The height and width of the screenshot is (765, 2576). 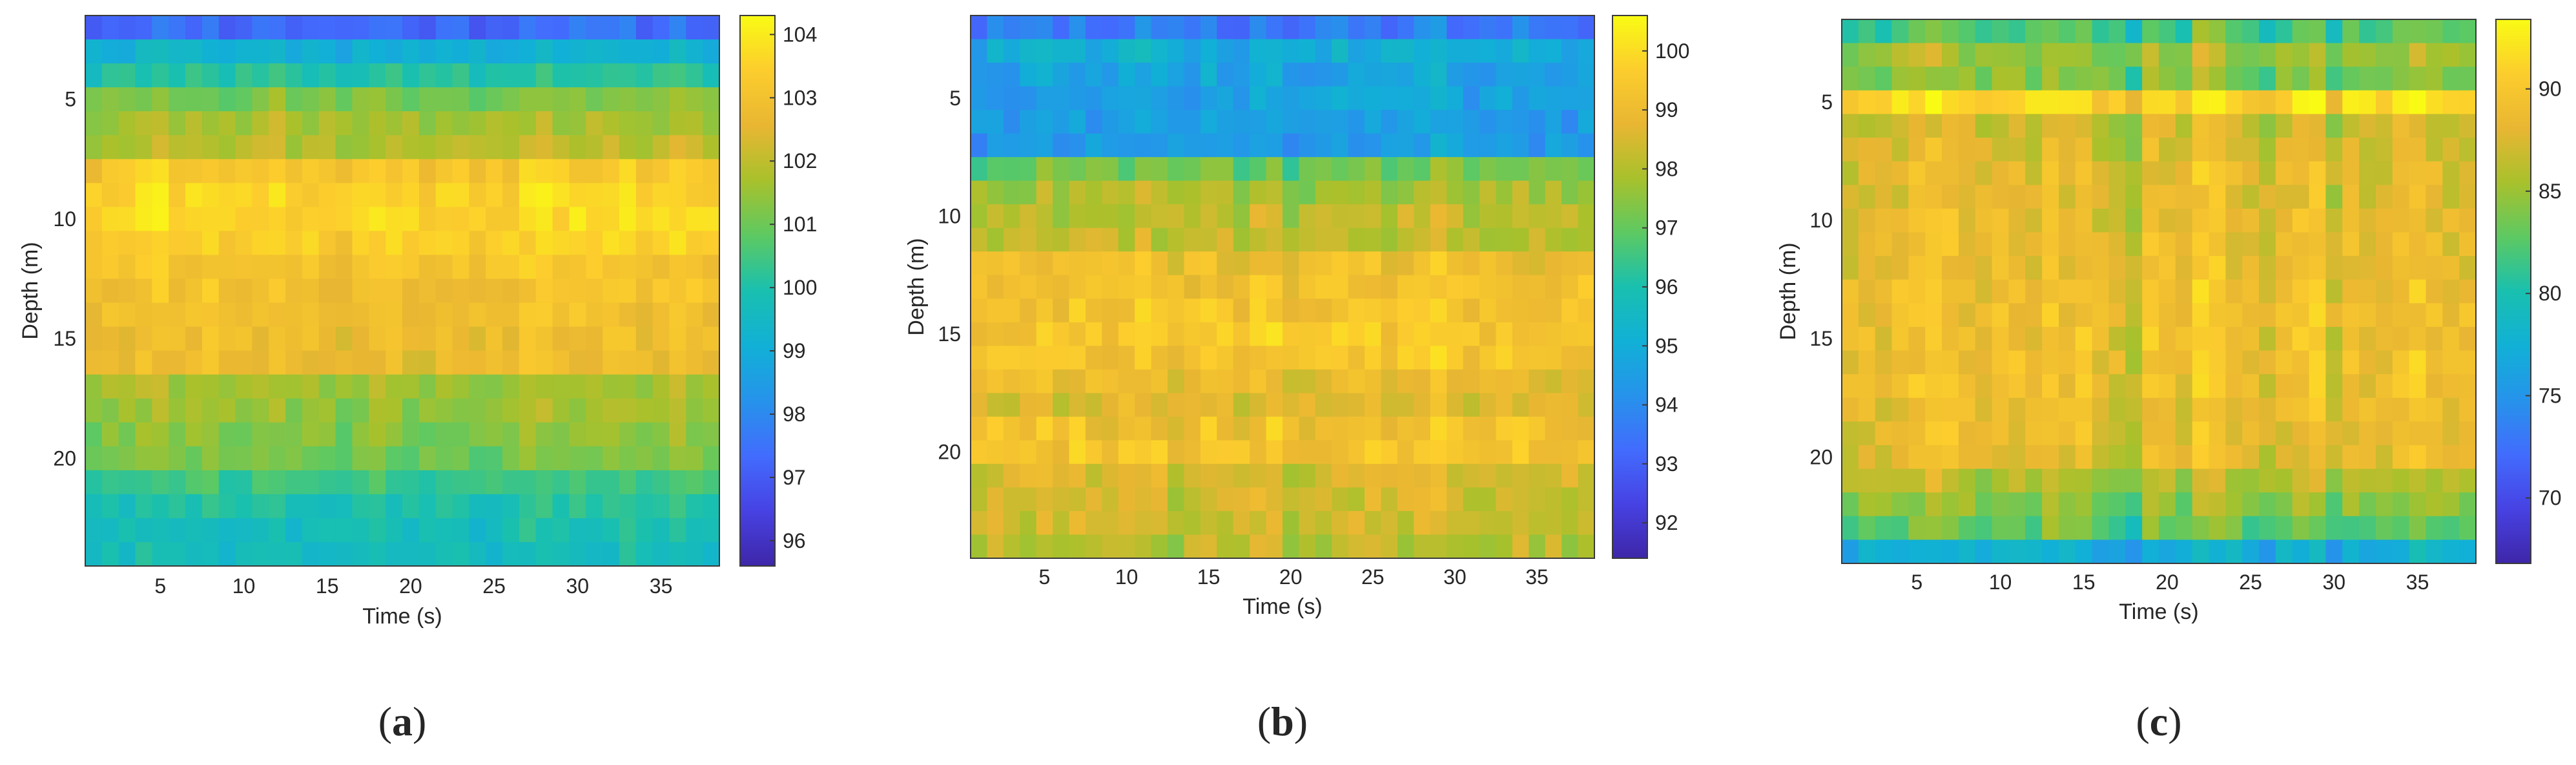 I want to click on y-tick-label: 15, so click(x=1821, y=339).